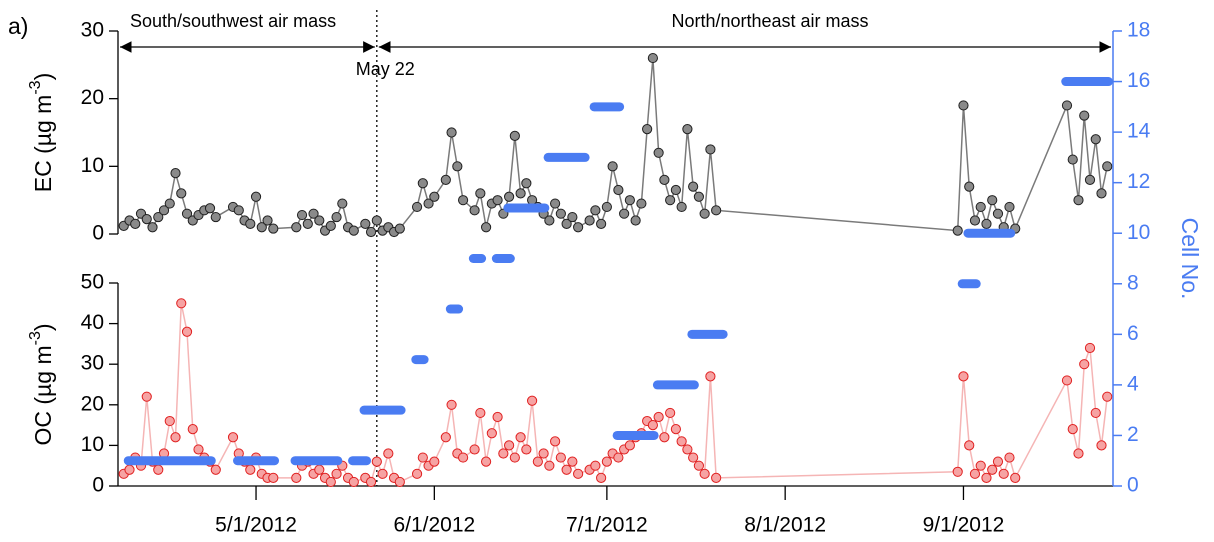 The height and width of the screenshot is (542, 1214). I want to click on y2-tick-label: 2, so click(1133, 434).